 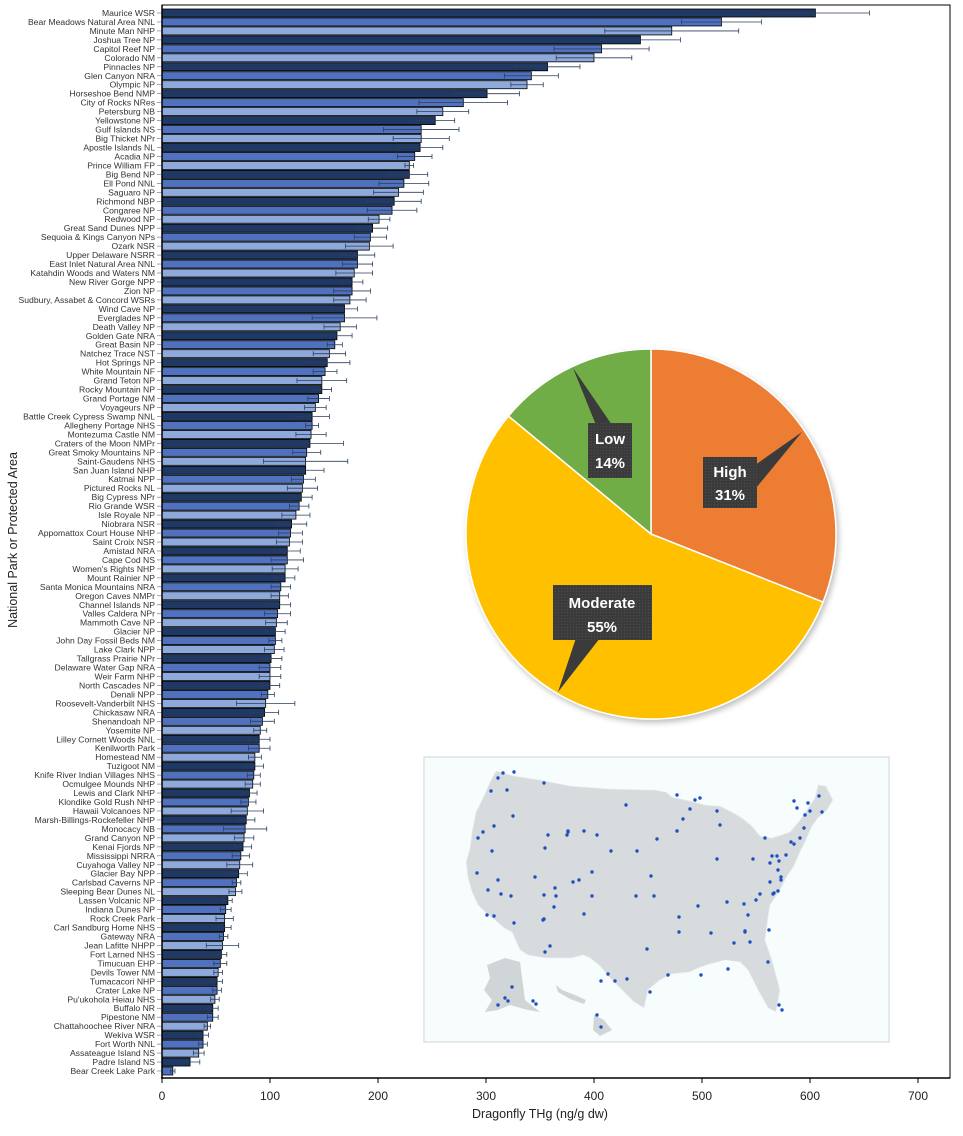 What do you see at coordinates (92, 273) in the screenshot?
I see `y-tick-label: Katahdin Woods and Waters NM` at bounding box center [92, 273].